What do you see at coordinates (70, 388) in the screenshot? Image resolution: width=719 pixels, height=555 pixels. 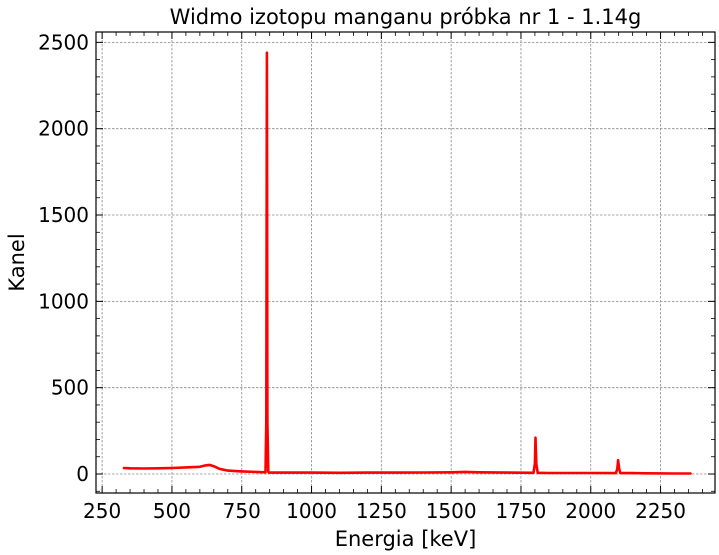 I see `y-tick-label: 500` at bounding box center [70, 388].